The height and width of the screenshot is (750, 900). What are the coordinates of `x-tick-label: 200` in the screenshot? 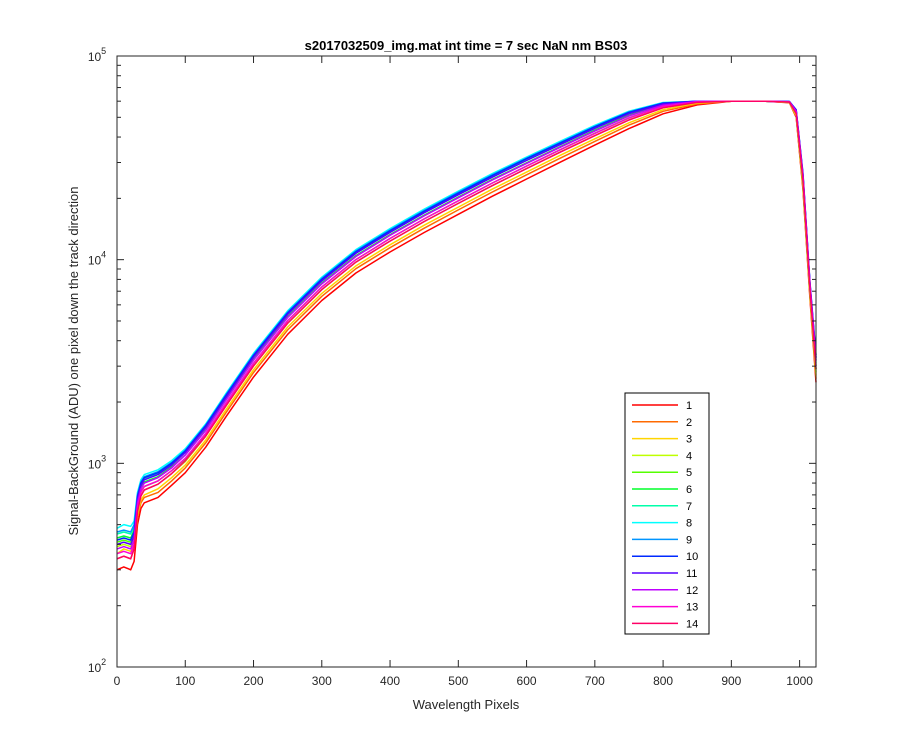 It's located at (254, 681).